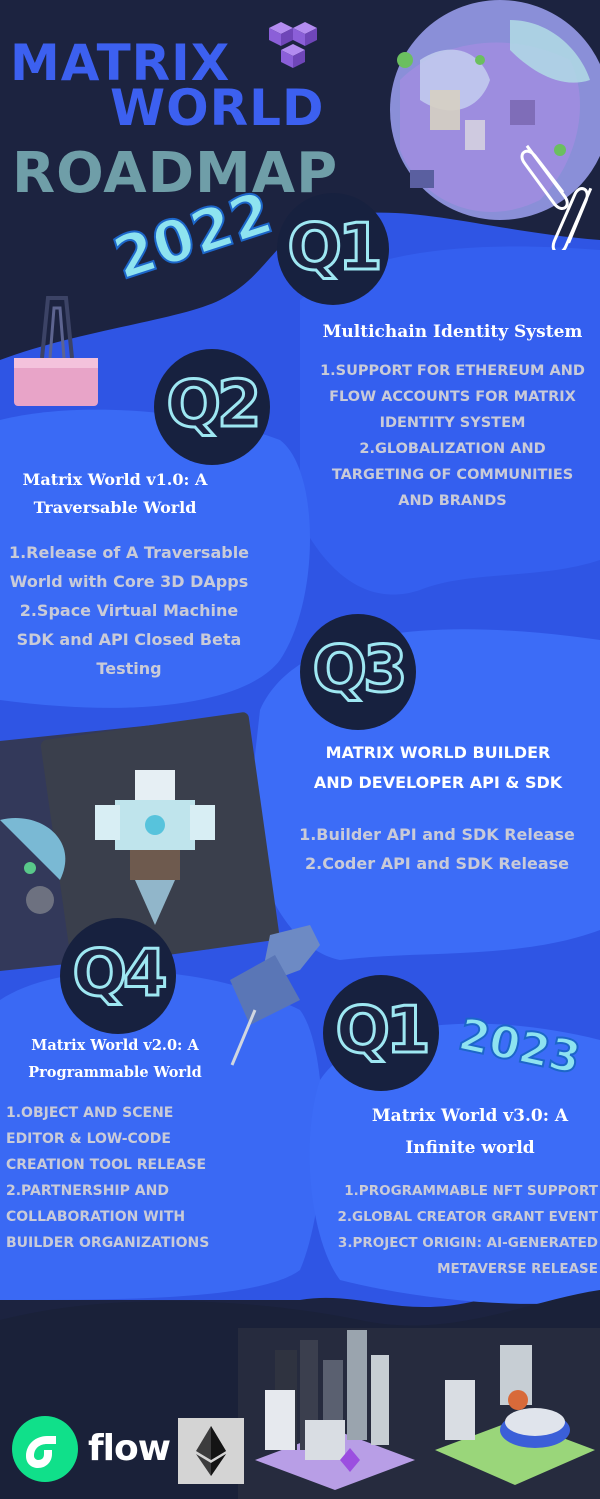 Image resolution: width=600 pixels, height=1499 pixels. I want to click on heading-line: AND DEVELOPER API & SDK, so click(438, 782).